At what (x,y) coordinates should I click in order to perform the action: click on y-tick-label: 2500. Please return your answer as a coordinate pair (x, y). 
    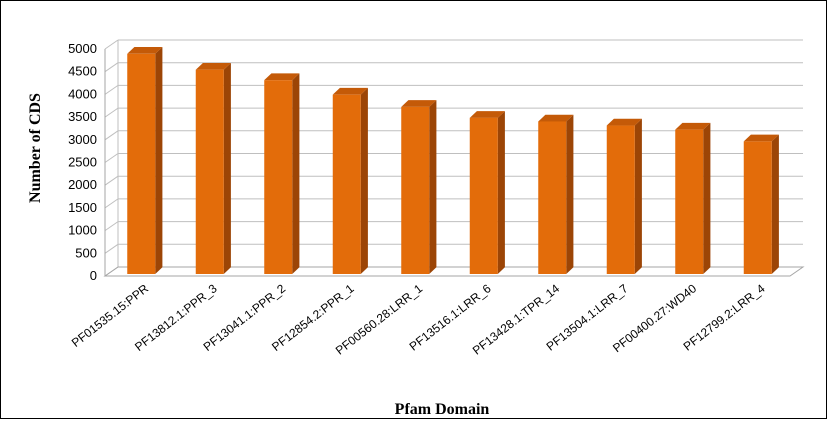
    Looking at the image, I should click on (82, 162).